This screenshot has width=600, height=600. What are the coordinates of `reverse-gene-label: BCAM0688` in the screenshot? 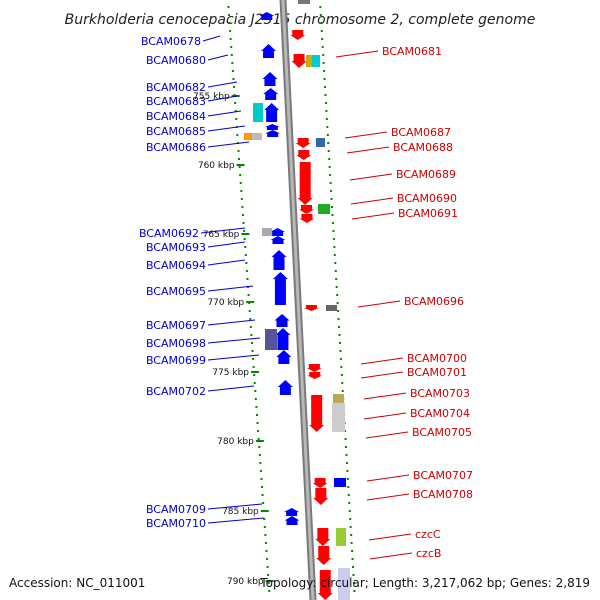 It's located at (423, 147).